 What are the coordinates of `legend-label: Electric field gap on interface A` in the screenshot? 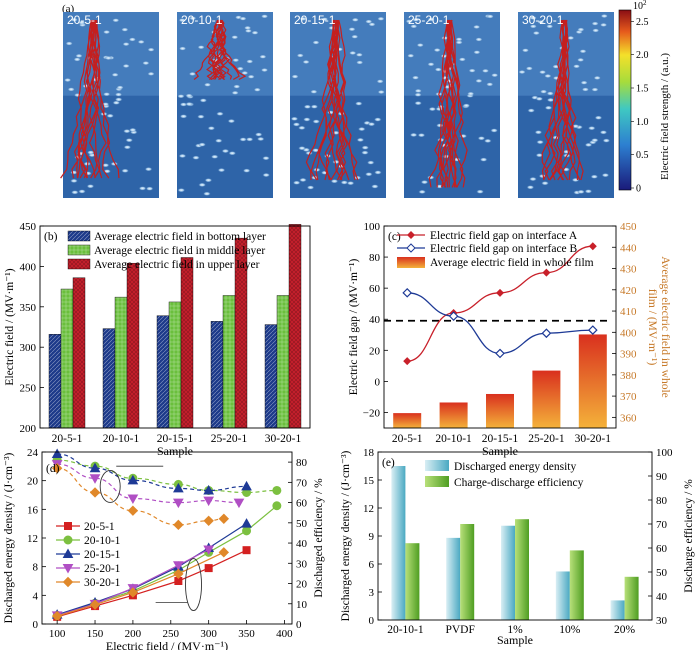 It's located at (504, 236).